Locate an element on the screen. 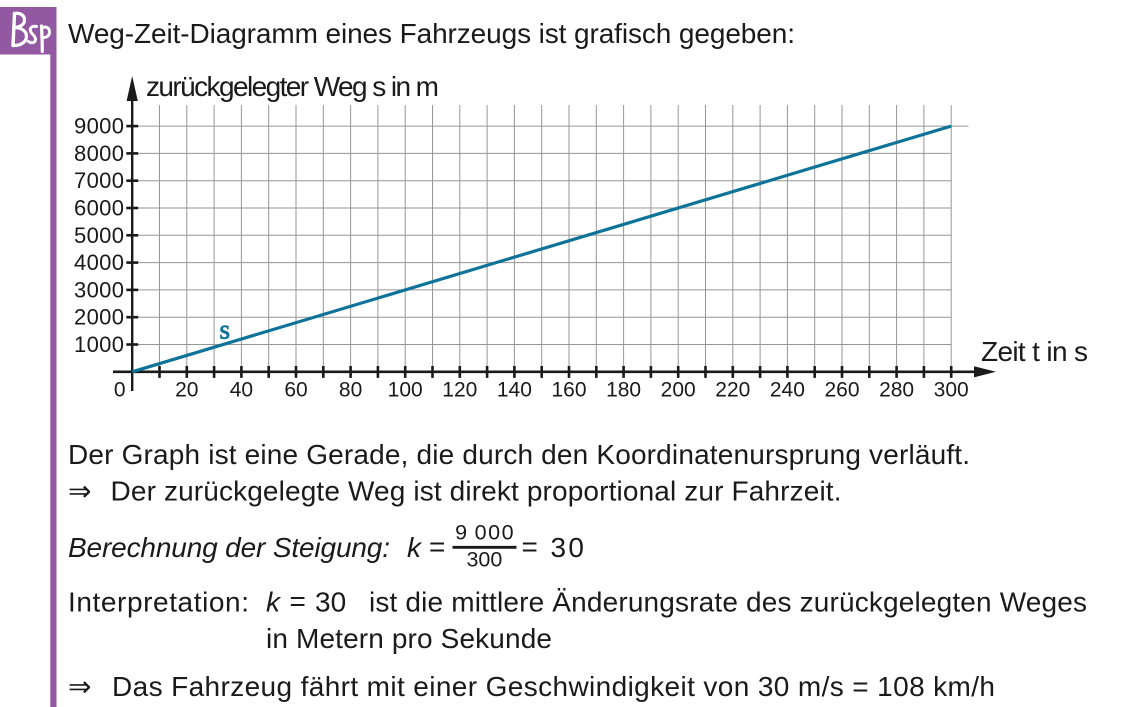 Image resolution: width=1132 pixels, height=707 pixels. svg-text: 1000 is located at coordinates (99, 344).